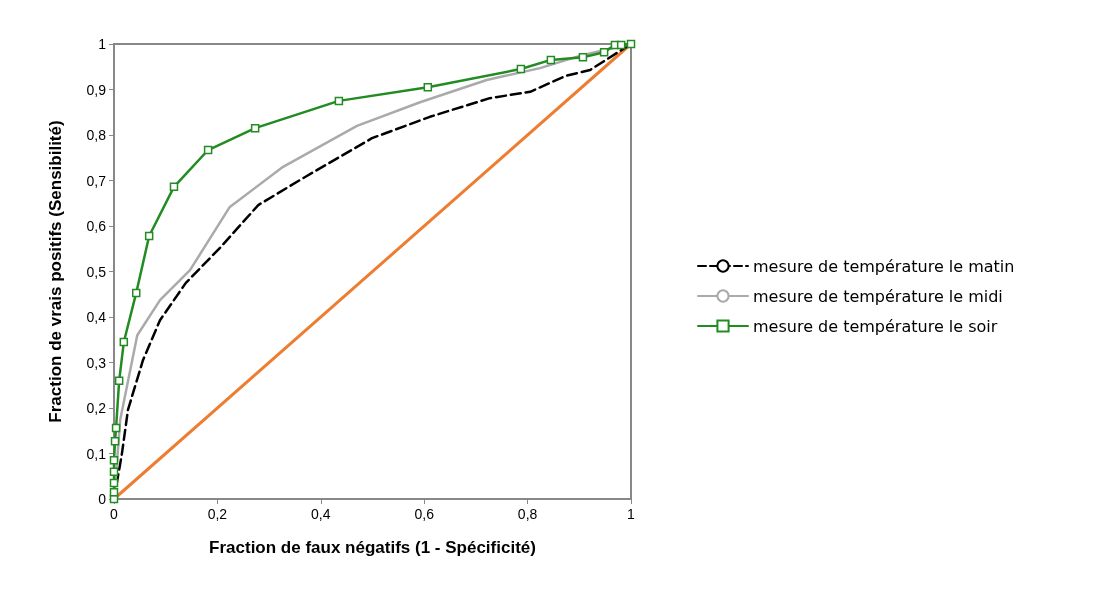 The width and height of the screenshot is (1107, 592). I want to click on y-tick-label: 0,8, so click(96, 135).